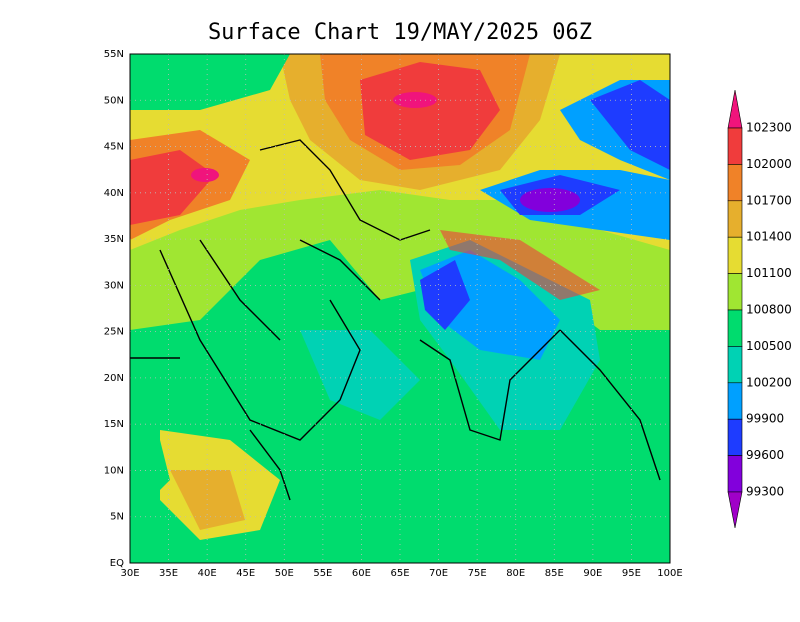 The image size is (800, 622). What do you see at coordinates (592, 573) in the screenshot?
I see `lon-label: 90E` at bounding box center [592, 573].